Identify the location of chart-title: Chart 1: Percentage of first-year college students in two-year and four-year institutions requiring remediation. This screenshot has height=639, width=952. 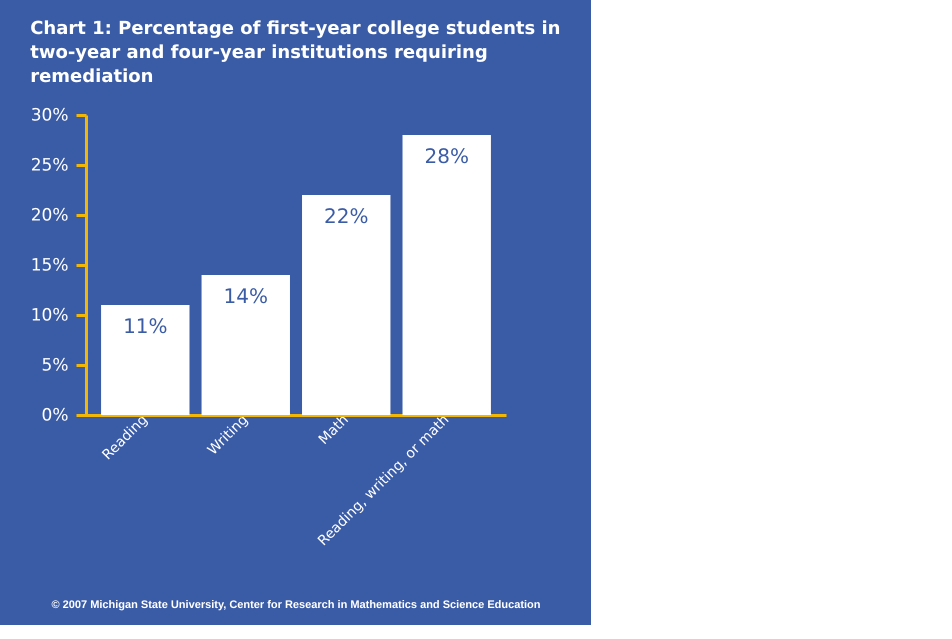
(295, 52).